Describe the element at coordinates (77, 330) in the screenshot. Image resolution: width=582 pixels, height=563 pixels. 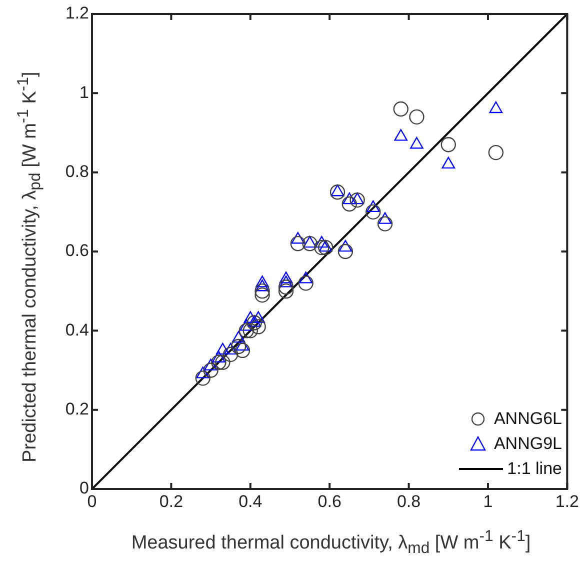
I see `y-tick-label: 0.4` at that location.